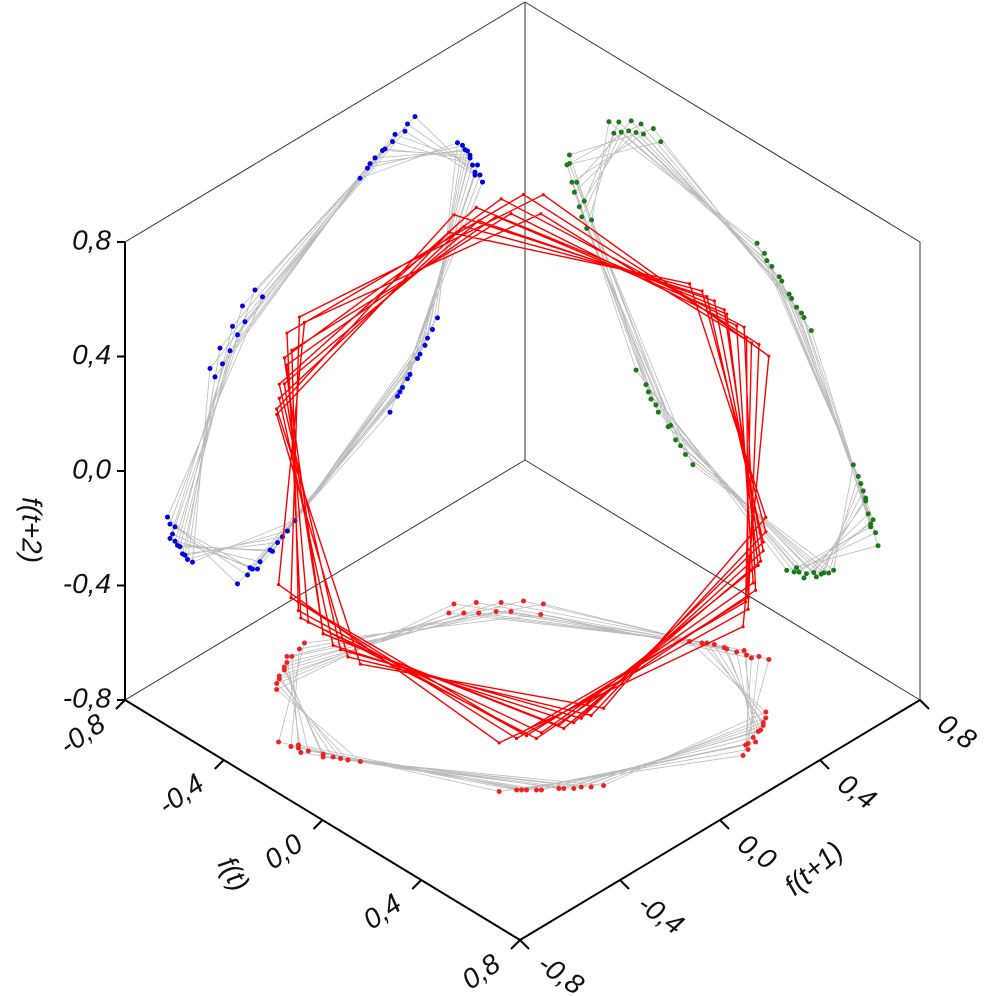 This screenshot has width=1000, height=996. Describe the element at coordinates (660, 914) in the screenshot. I see `y-tick-label: -0,4` at that location.